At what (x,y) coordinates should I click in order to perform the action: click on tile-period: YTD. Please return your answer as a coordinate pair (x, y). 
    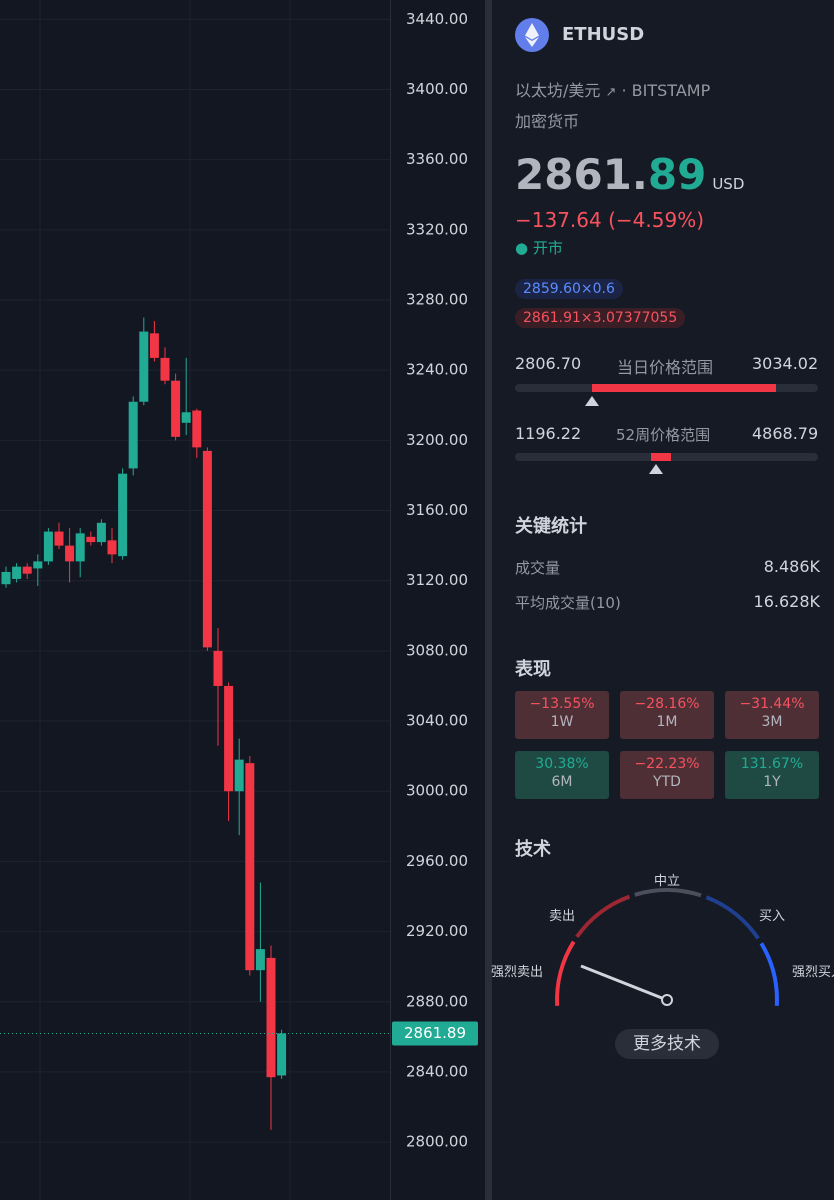
    Looking at the image, I should click on (667, 782).